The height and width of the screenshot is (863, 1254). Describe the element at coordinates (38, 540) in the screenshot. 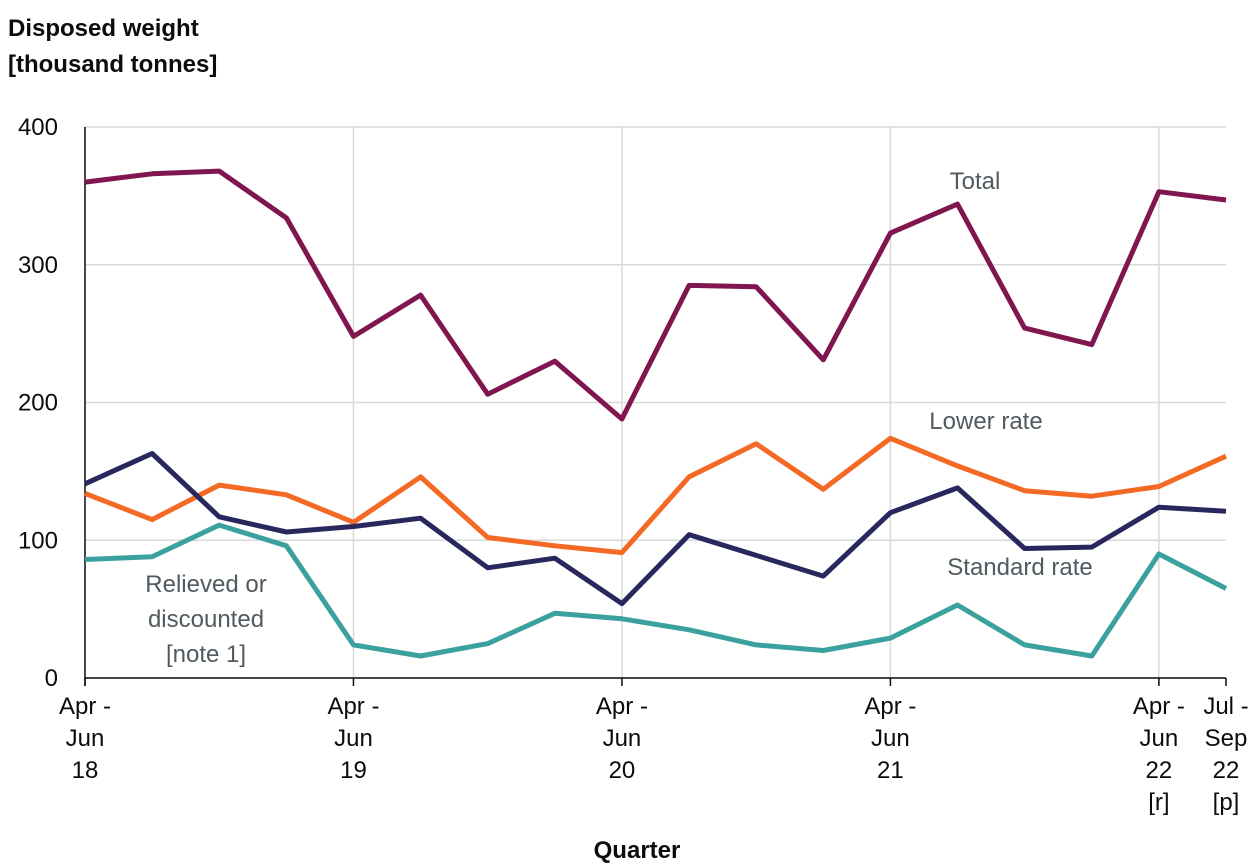

I see `y-tick-label: 100` at that location.